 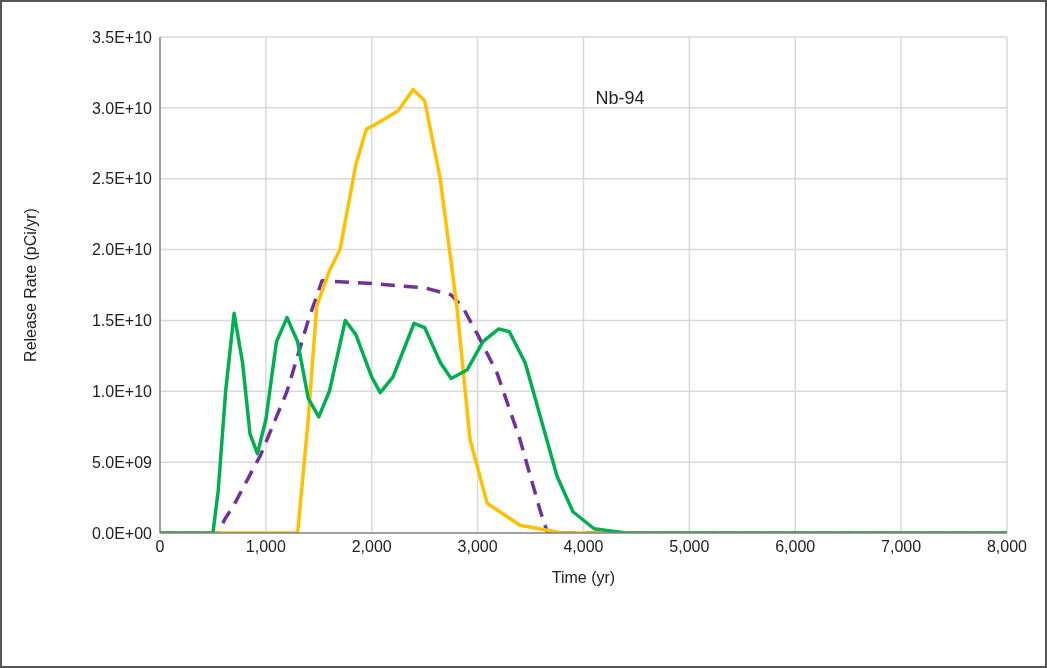 What do you see at coordinates (477, 547) in the screenshot?
I see `x-tick-label: 3,000` at bounding box center [477, 547].